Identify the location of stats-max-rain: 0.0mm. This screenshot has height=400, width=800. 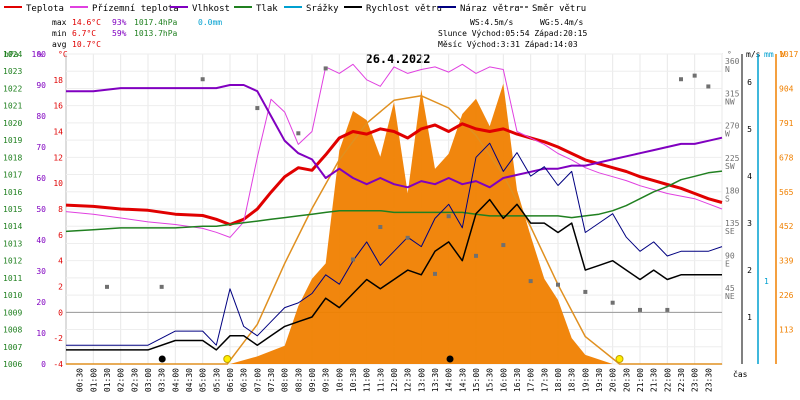
(210, 22).